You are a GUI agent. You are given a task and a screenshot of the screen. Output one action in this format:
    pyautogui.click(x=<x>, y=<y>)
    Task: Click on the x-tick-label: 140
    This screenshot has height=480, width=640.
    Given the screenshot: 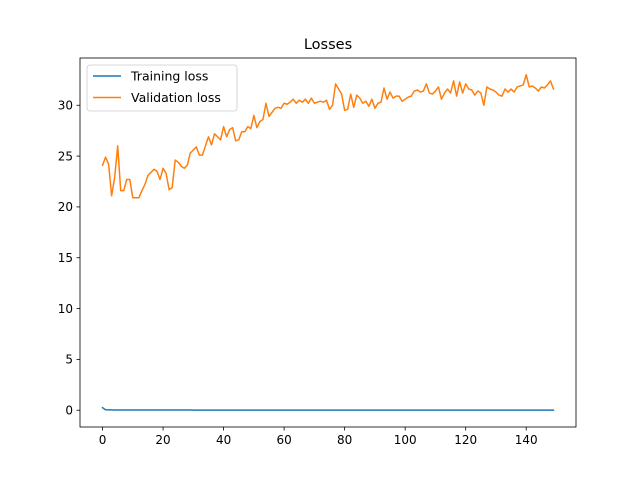 What is the action you would take?
    pyautogui.click(x=526, y=440)
    